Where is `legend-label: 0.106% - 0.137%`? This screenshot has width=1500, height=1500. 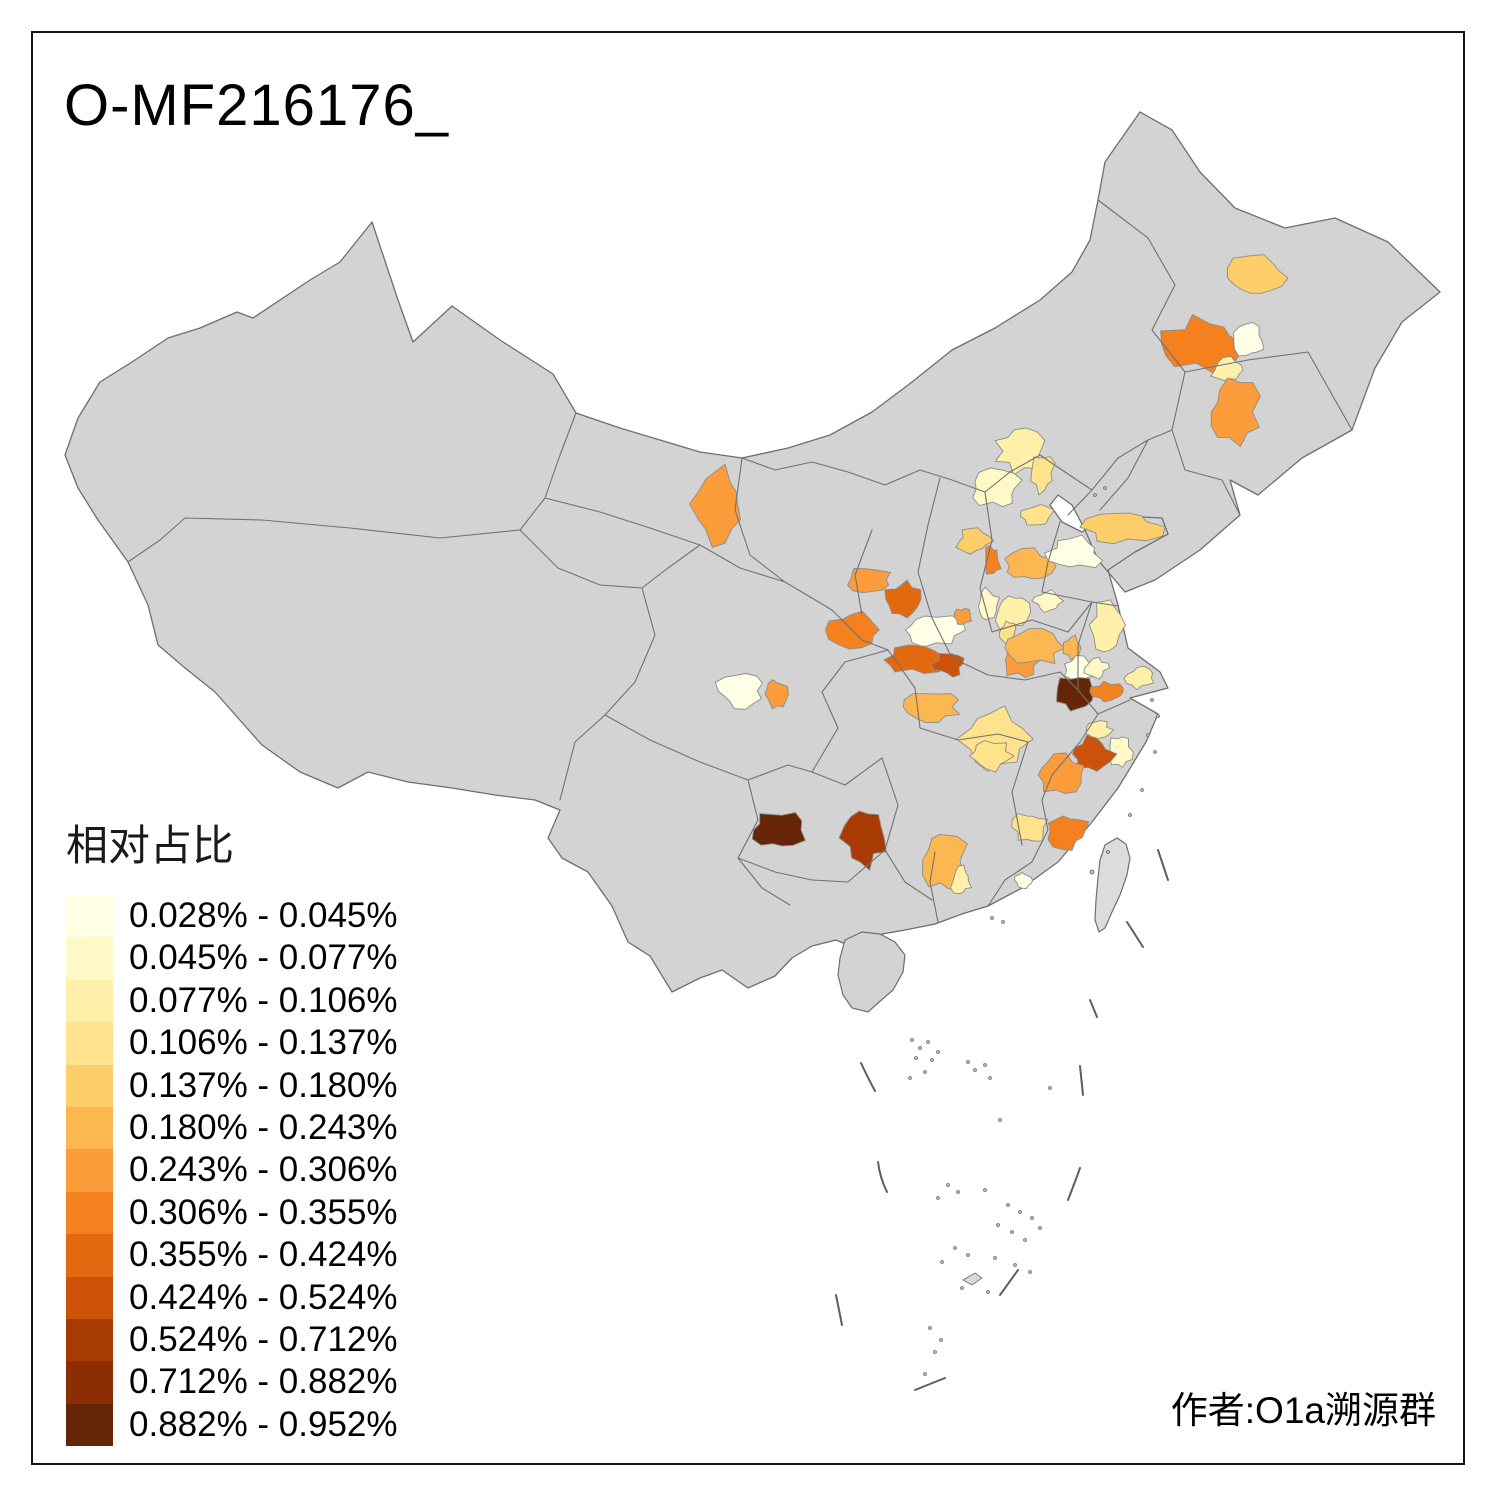 legend-label: 0.106% - 0.137% is located at coordinates (263, 1043).